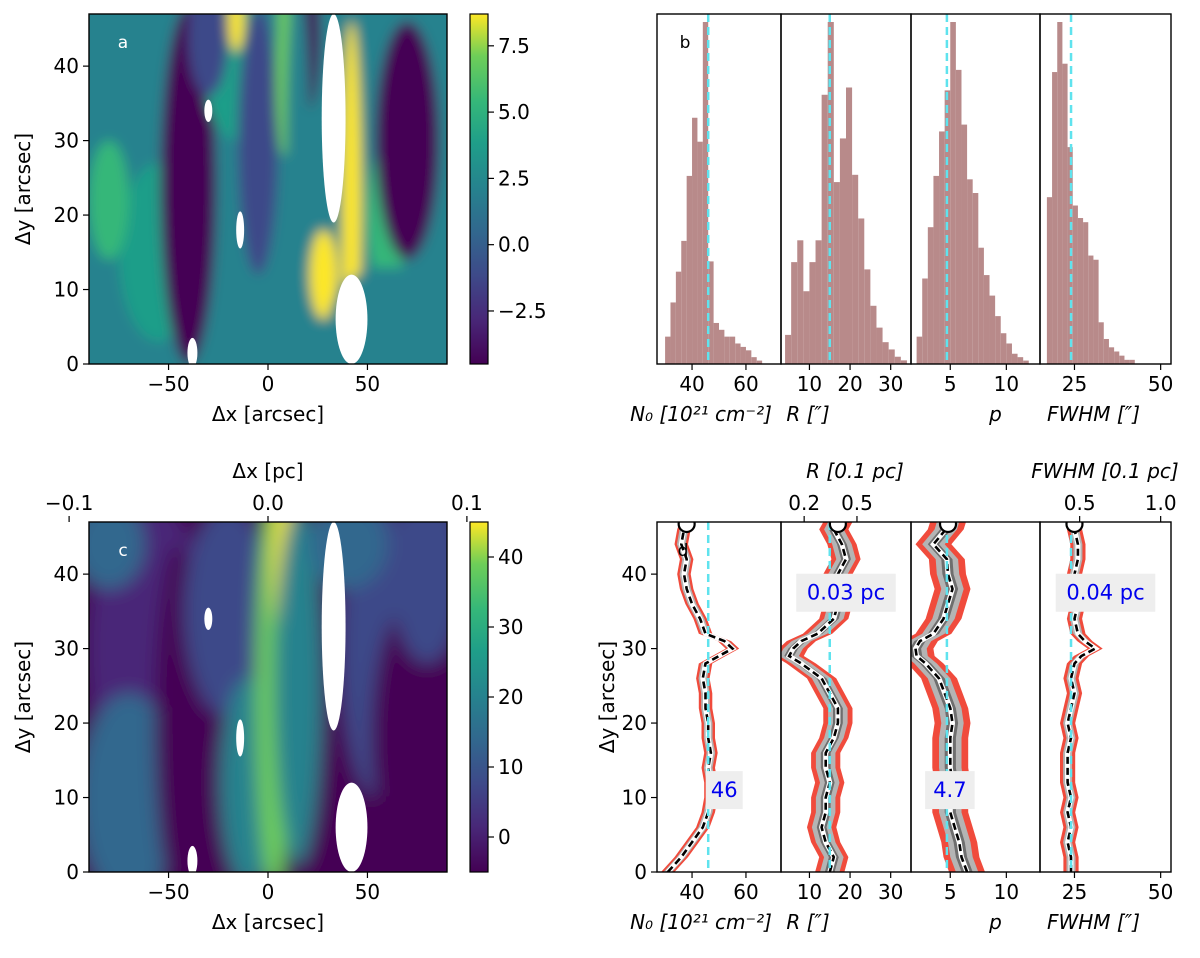 The image size is (1200, 958). I want to click on top-x-tick-label: −0.1, so click(69, 503).